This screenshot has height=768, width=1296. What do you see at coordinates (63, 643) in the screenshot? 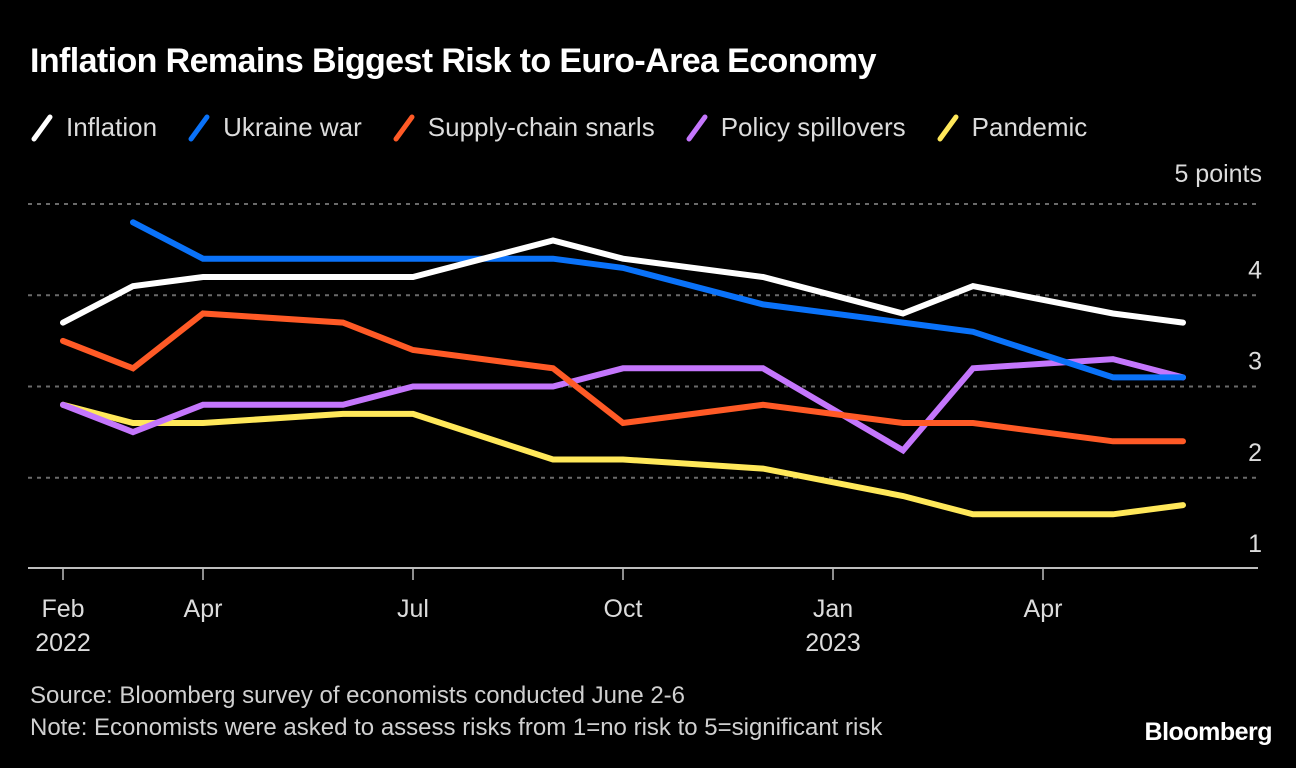
I see `x-tick-year-label: 2022` at bounding box center [63, 643].